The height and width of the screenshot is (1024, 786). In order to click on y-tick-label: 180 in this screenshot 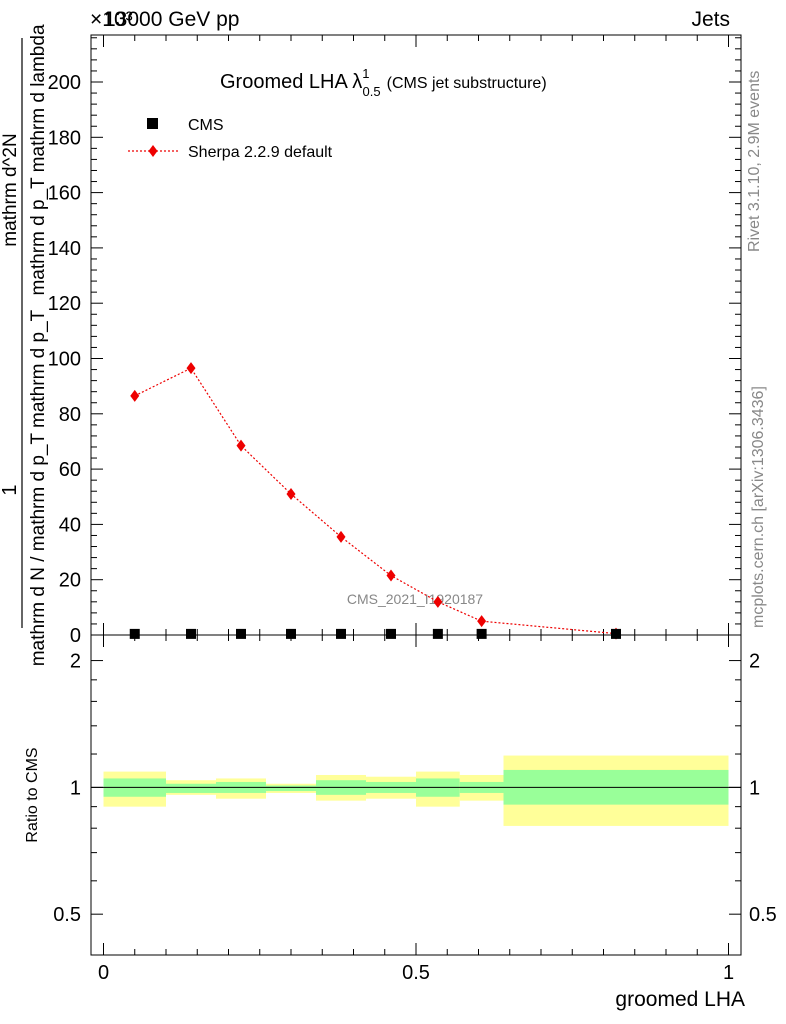, I will do `click(64, 138)`.